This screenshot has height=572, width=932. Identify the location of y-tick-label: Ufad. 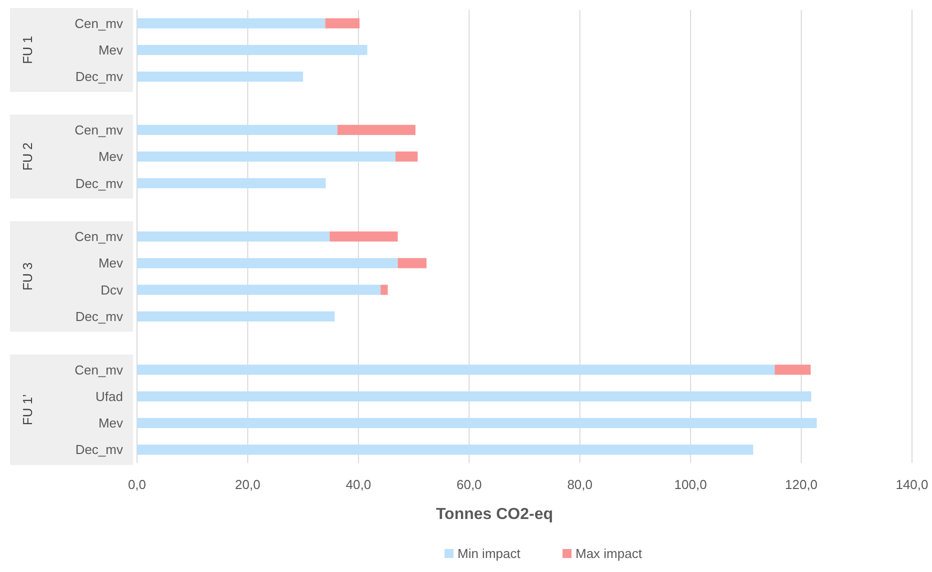
(109, 396).